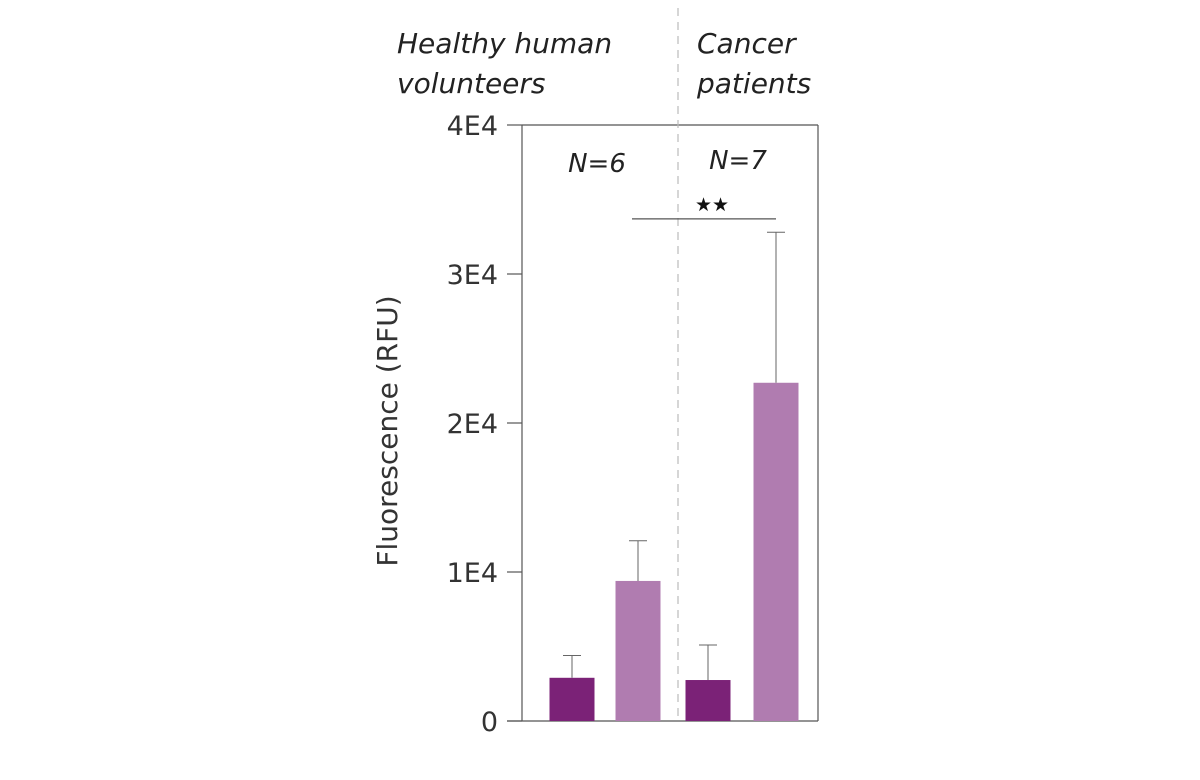  What do you see at coordinates (489, 722) in the screenshot?
I see `y-tick-label: 0` at bounding box center [489, 722].